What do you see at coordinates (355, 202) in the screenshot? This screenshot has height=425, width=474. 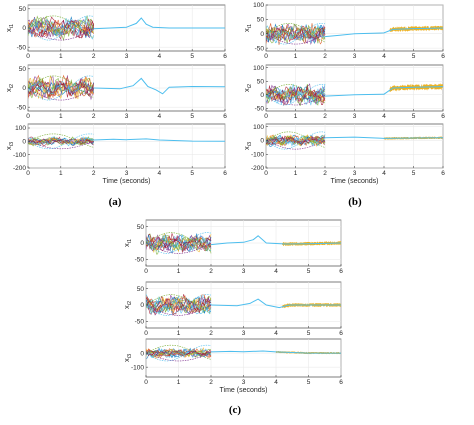 I see `panel-caption: (b)` at bounding box center [355, 202].